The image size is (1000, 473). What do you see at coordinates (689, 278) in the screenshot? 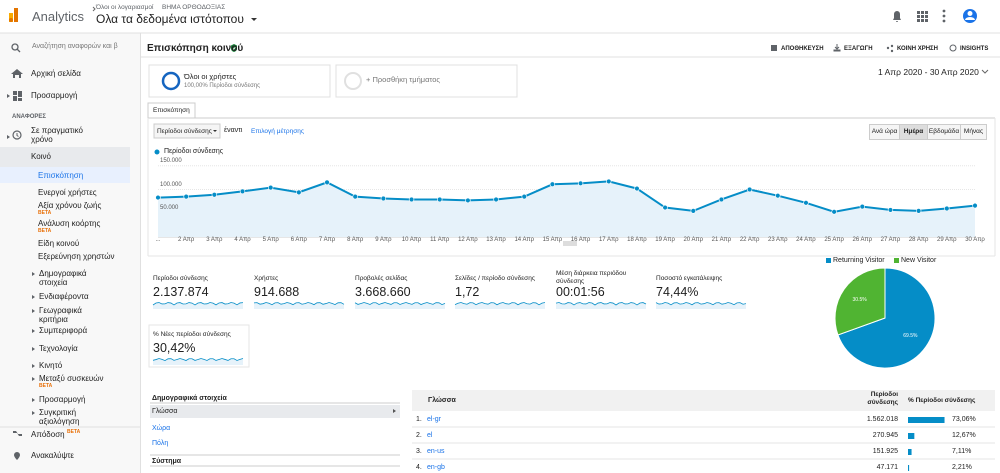
I see `metric-label: Ποσοστό εγκατάλειψης` at bounding box center [689, 278].